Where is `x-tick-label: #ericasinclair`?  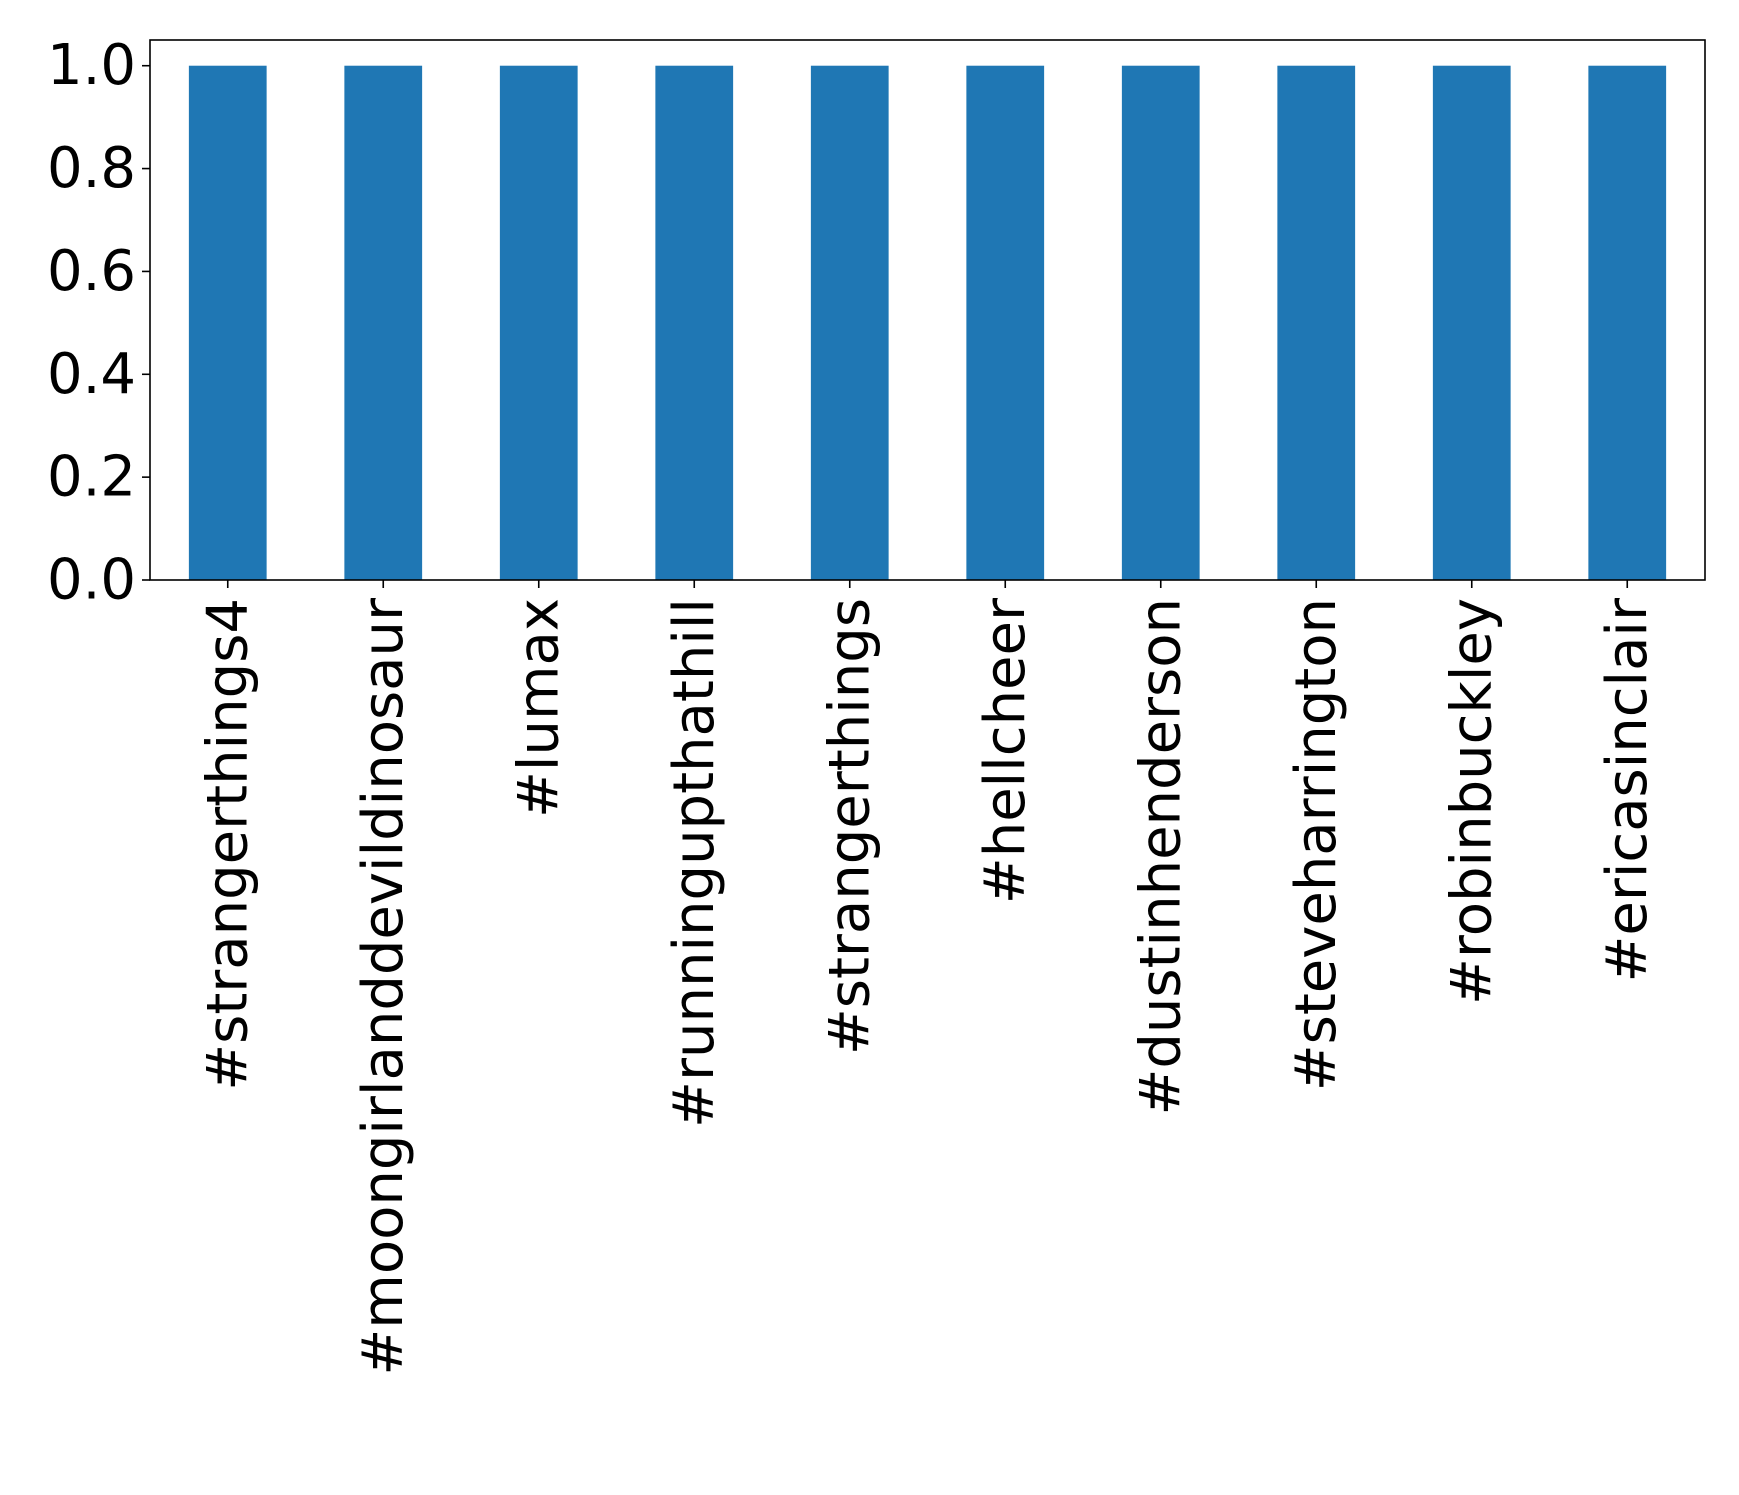
x-tick-label: #ericasinclair is located at coordinates (1627, 790).